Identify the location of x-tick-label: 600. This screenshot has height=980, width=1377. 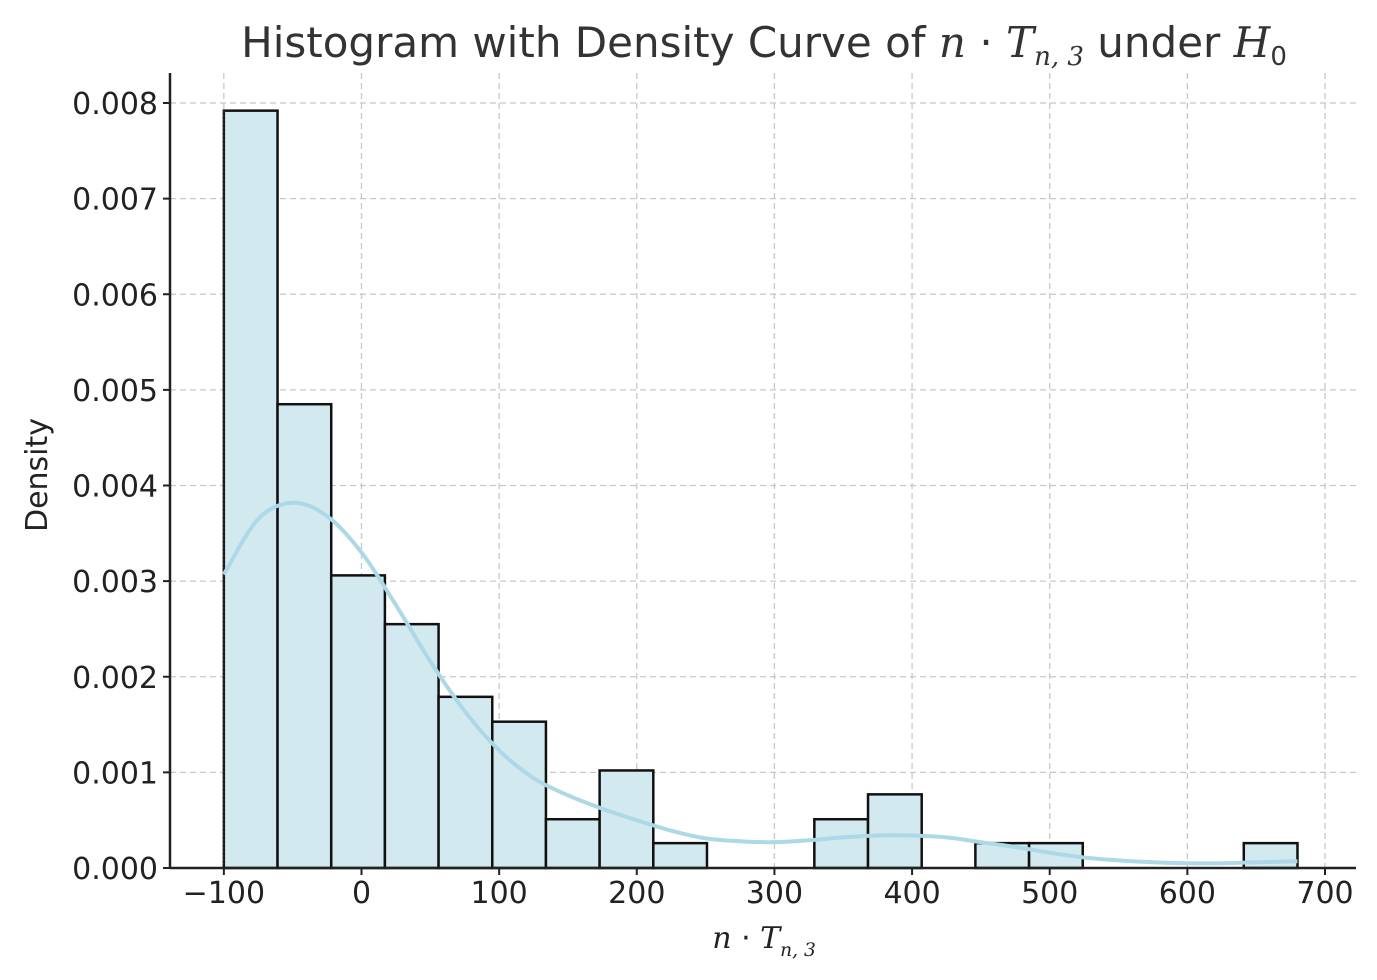
(1187, 893).